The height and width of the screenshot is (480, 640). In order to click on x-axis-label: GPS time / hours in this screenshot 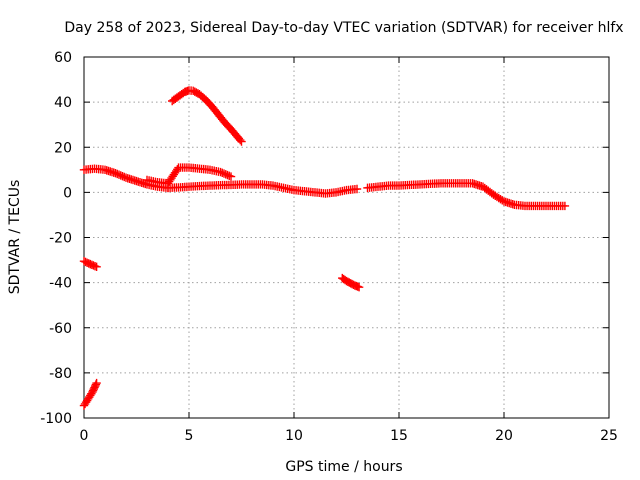, I will do `click(343, 467)`.